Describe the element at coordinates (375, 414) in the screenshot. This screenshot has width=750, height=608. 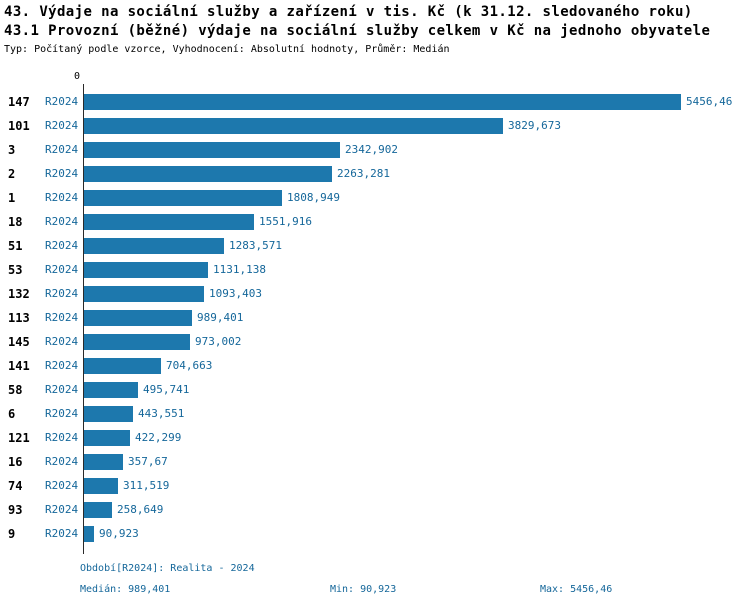
I see `bar-row: 6 R2024 443,551` at that location.